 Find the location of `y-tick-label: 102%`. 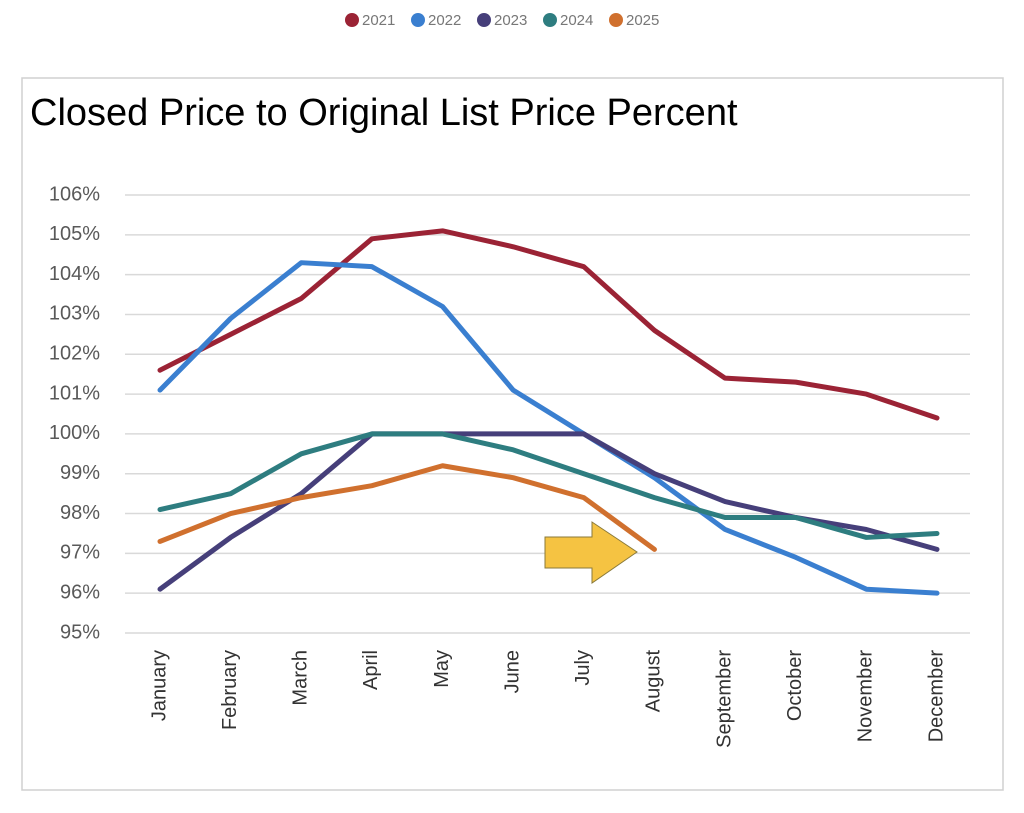

y-tick-label: 102% is located at coordinates (74, 354).